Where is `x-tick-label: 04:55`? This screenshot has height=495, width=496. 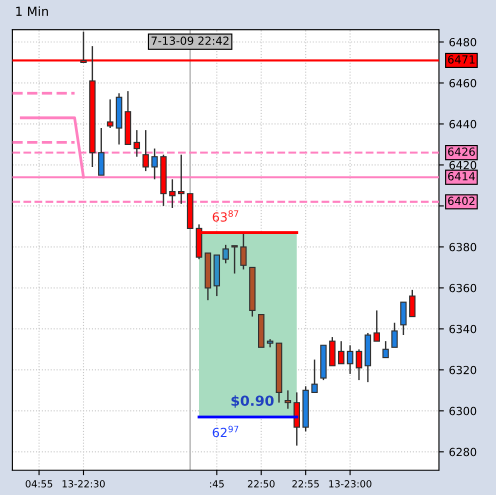 x-tick-label: 04:55 is located at coordinates (39, 484).